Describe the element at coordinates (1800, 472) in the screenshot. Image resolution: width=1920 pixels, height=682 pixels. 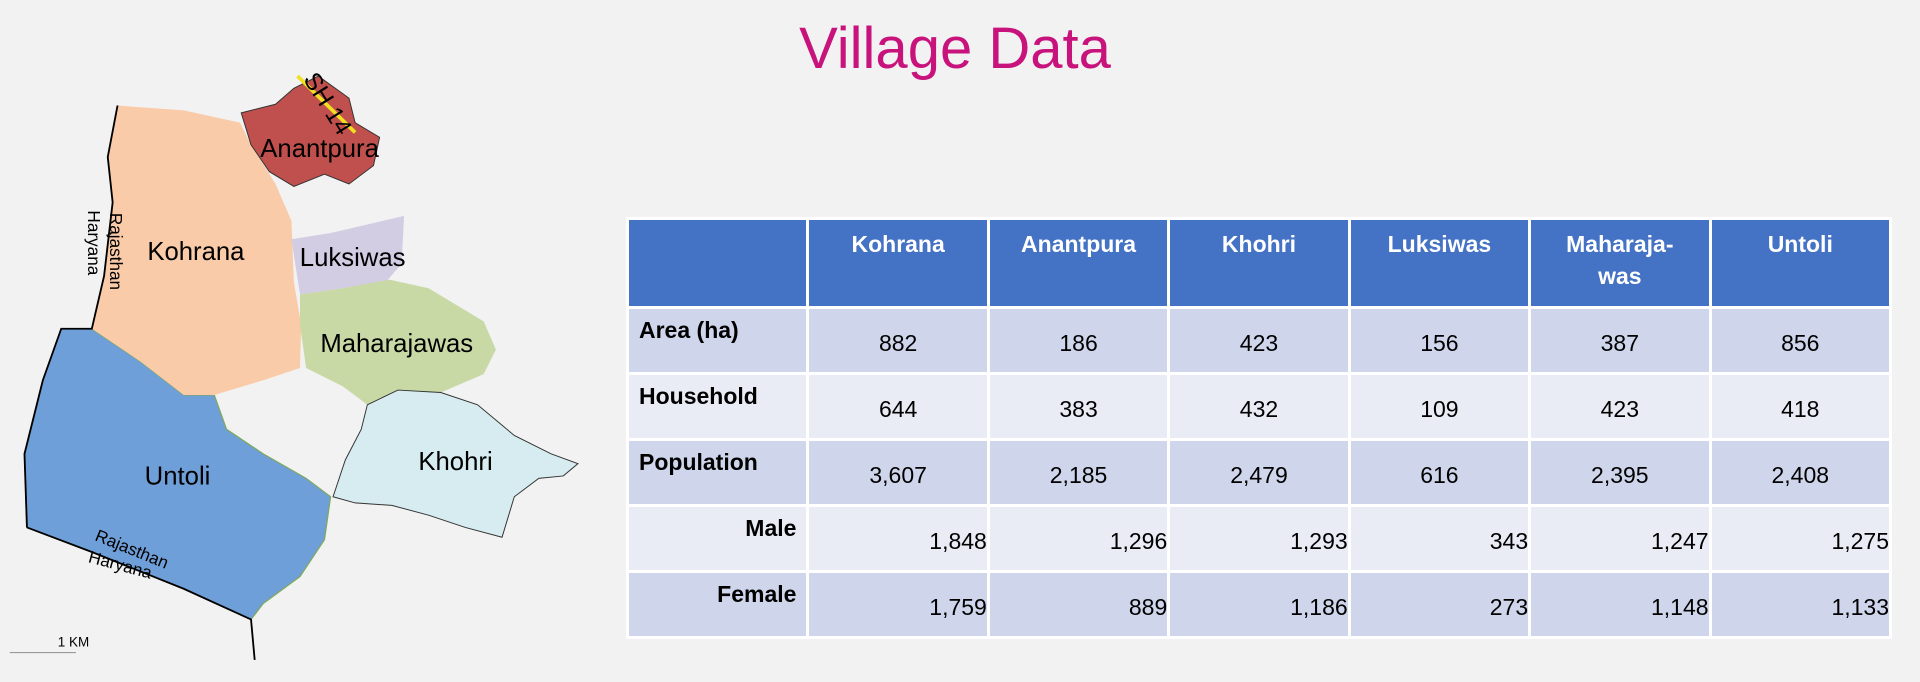
I see `cell-value: 2,408` at that location.